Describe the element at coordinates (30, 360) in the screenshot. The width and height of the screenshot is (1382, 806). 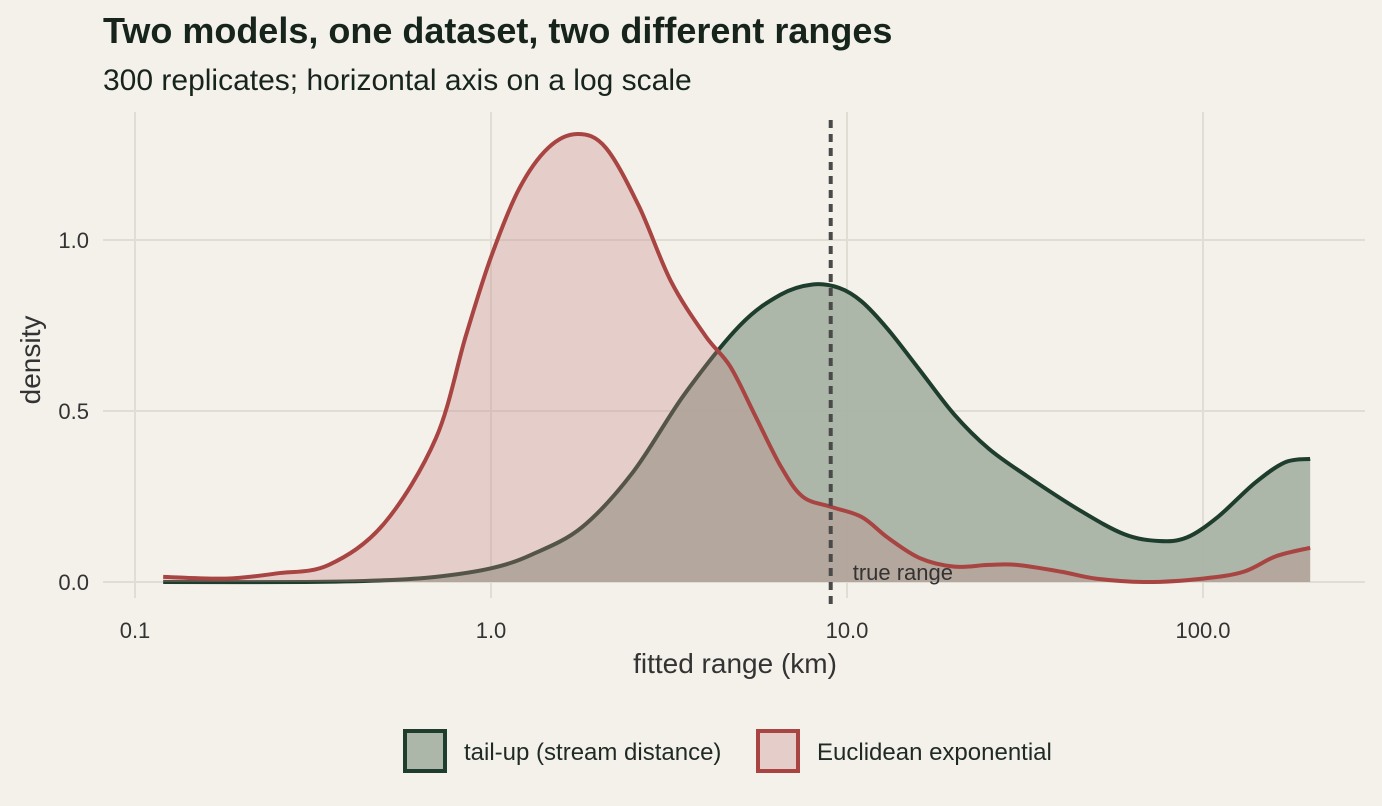
I see `y-axis-title: density` at that location.